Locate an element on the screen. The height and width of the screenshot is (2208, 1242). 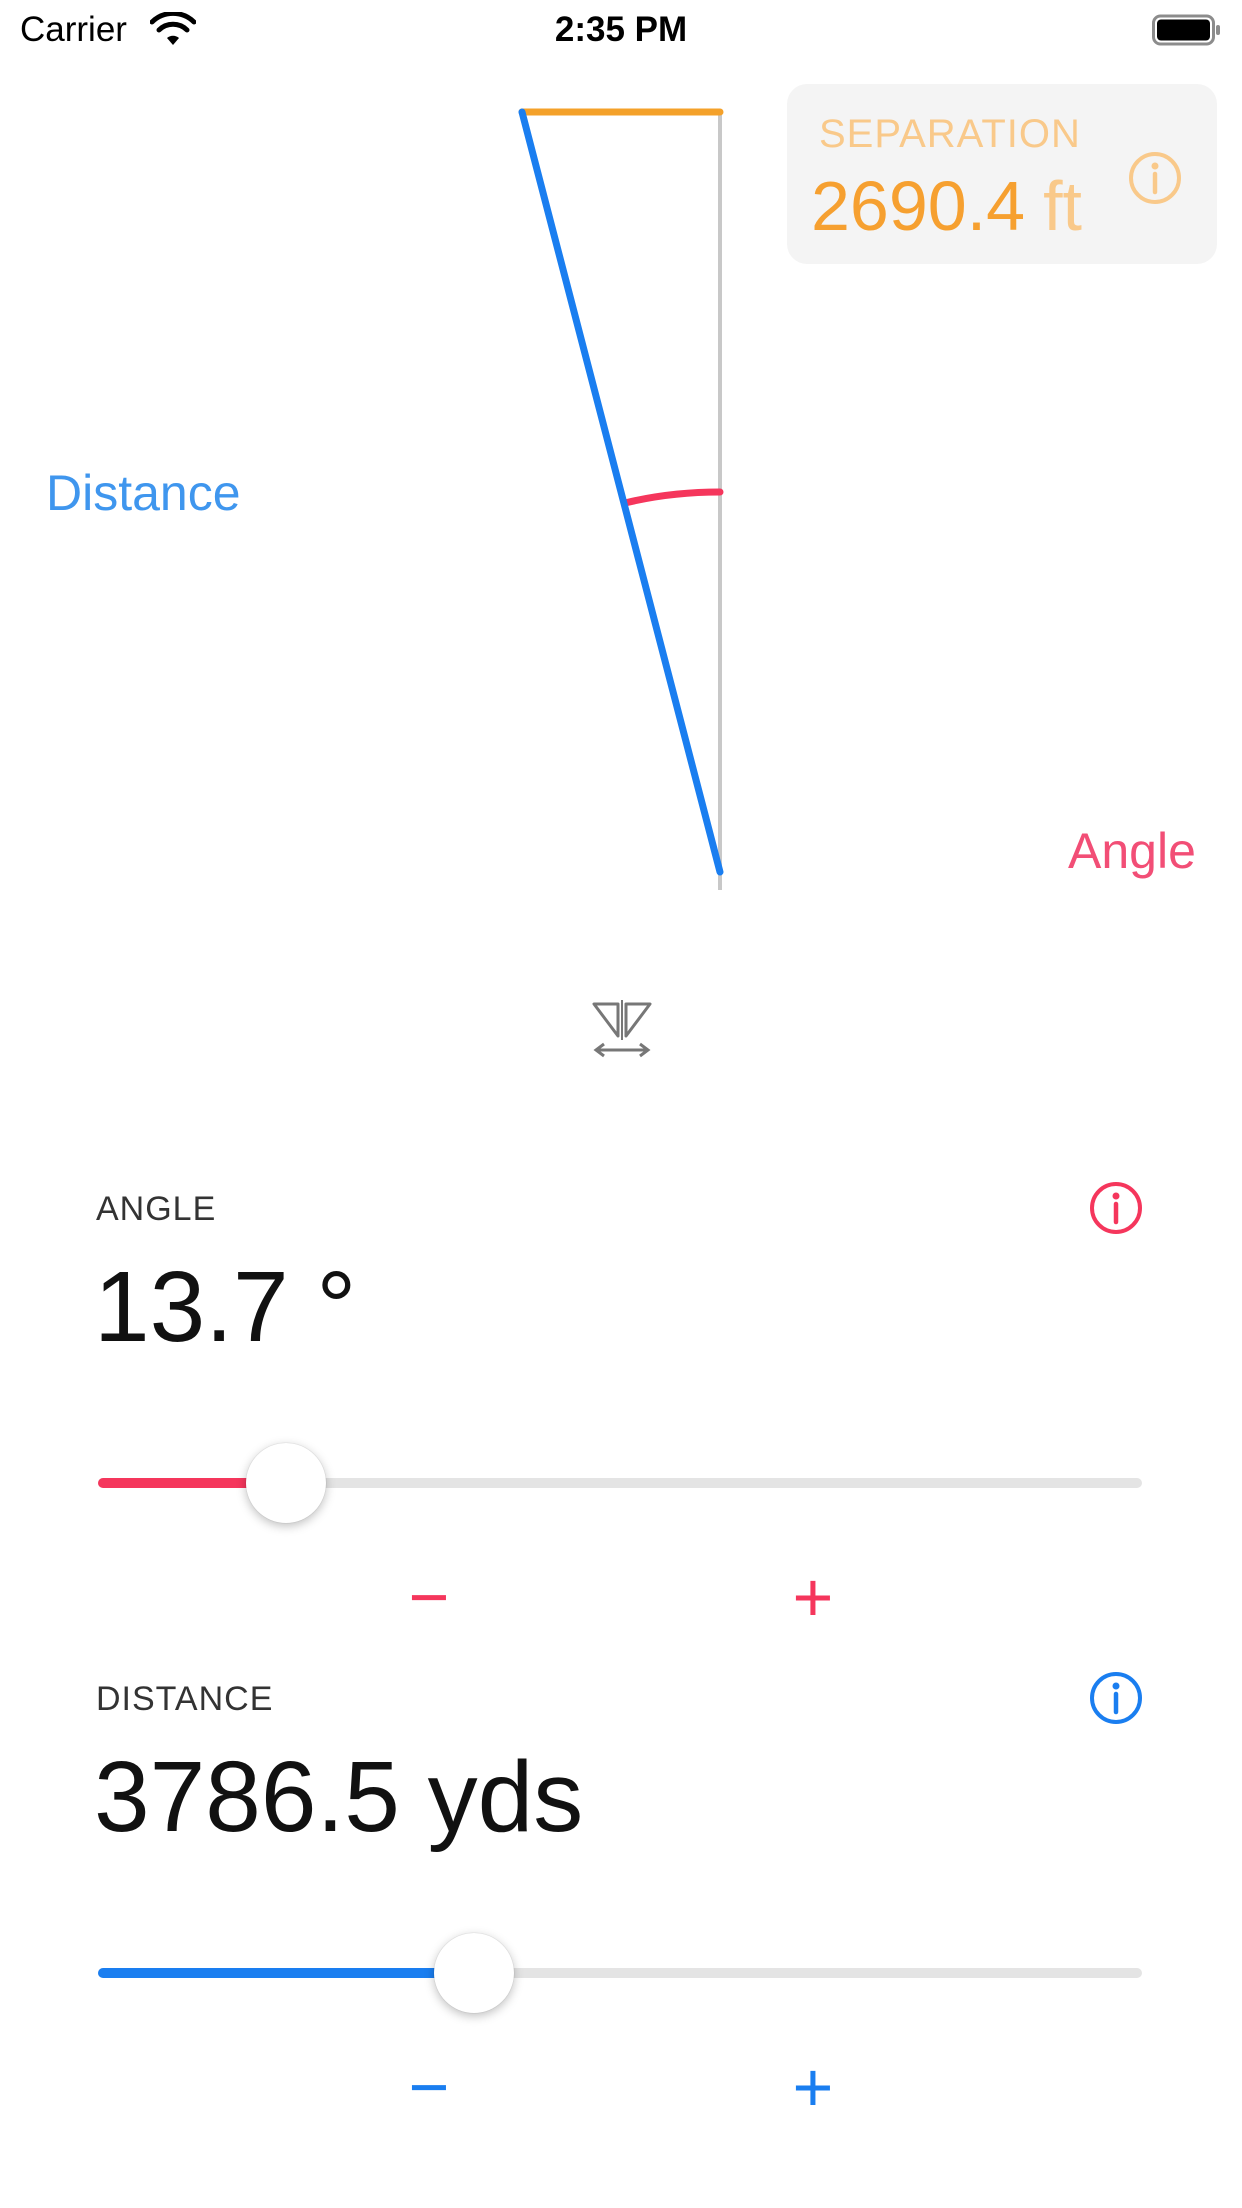
distance-decrement-button: − is located at coordinates (429, 2087).